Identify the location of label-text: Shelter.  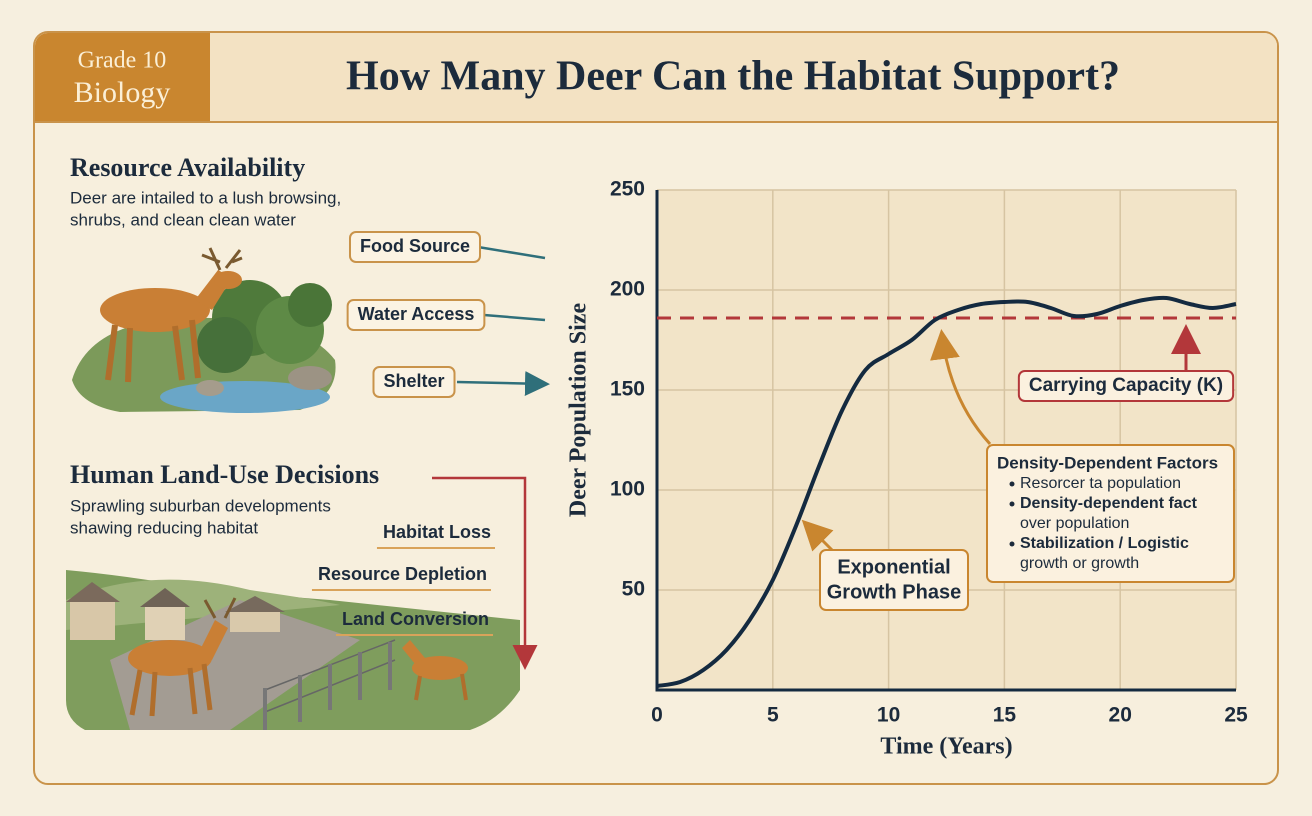
(413, 381).